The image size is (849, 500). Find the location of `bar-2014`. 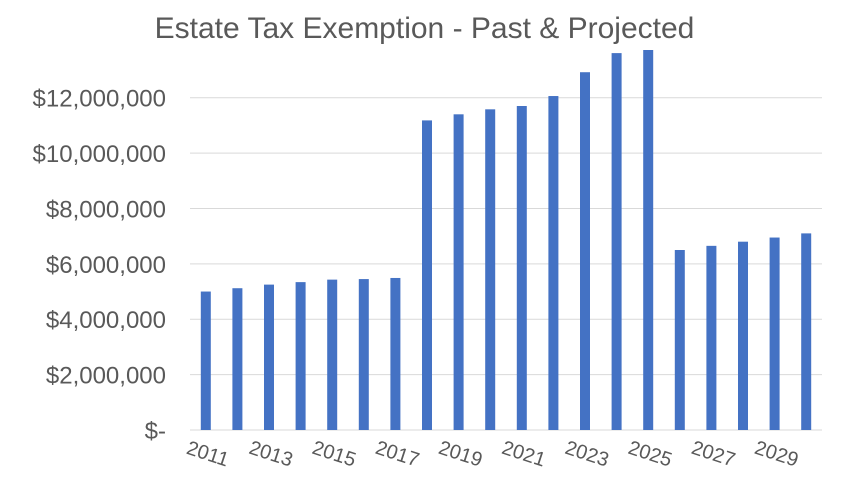

bar-2014 is located at coordinates (300, 356).